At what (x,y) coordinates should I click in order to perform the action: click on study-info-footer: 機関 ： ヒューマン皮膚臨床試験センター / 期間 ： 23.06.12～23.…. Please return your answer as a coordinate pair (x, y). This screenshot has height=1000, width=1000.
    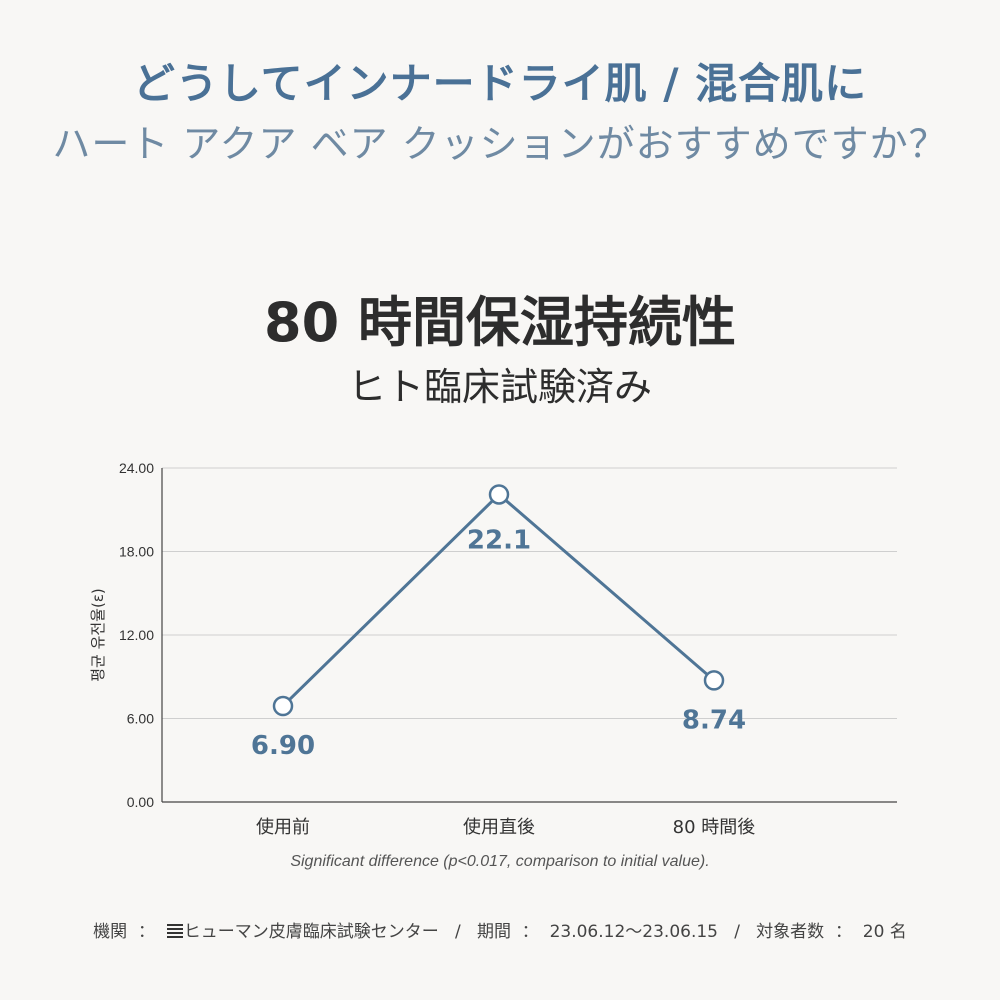
    Looking at the image, I should click on (500, 932).